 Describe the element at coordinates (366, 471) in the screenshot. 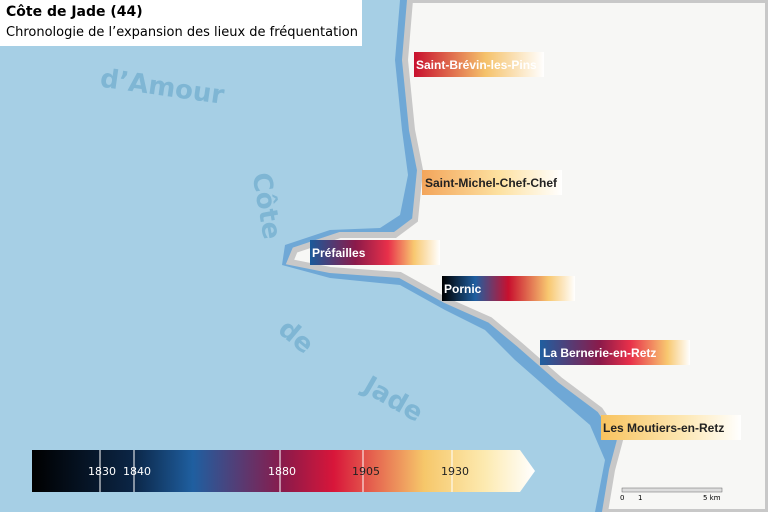

I see `legend-tick: 1905` at that location.